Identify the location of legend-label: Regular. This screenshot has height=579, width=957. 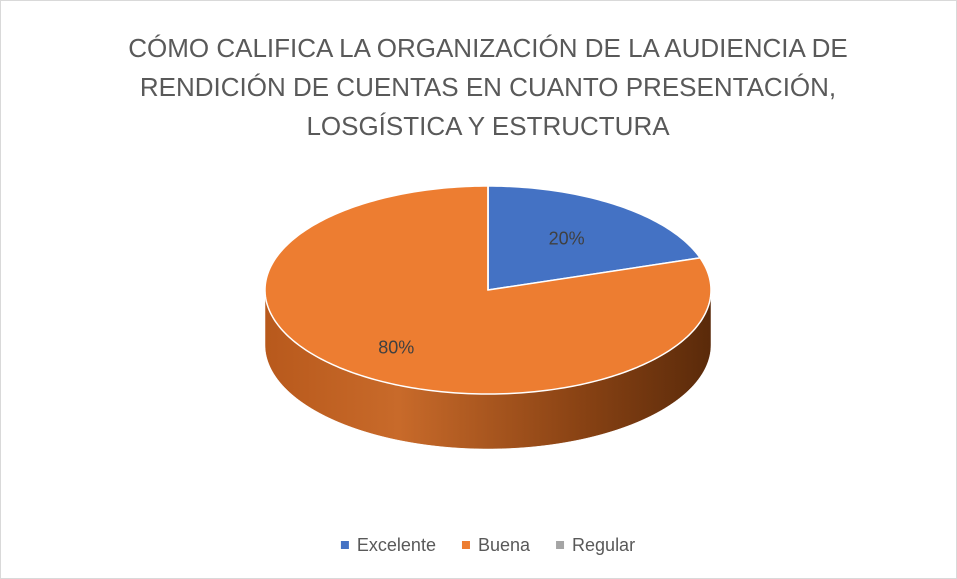
(603, 545).